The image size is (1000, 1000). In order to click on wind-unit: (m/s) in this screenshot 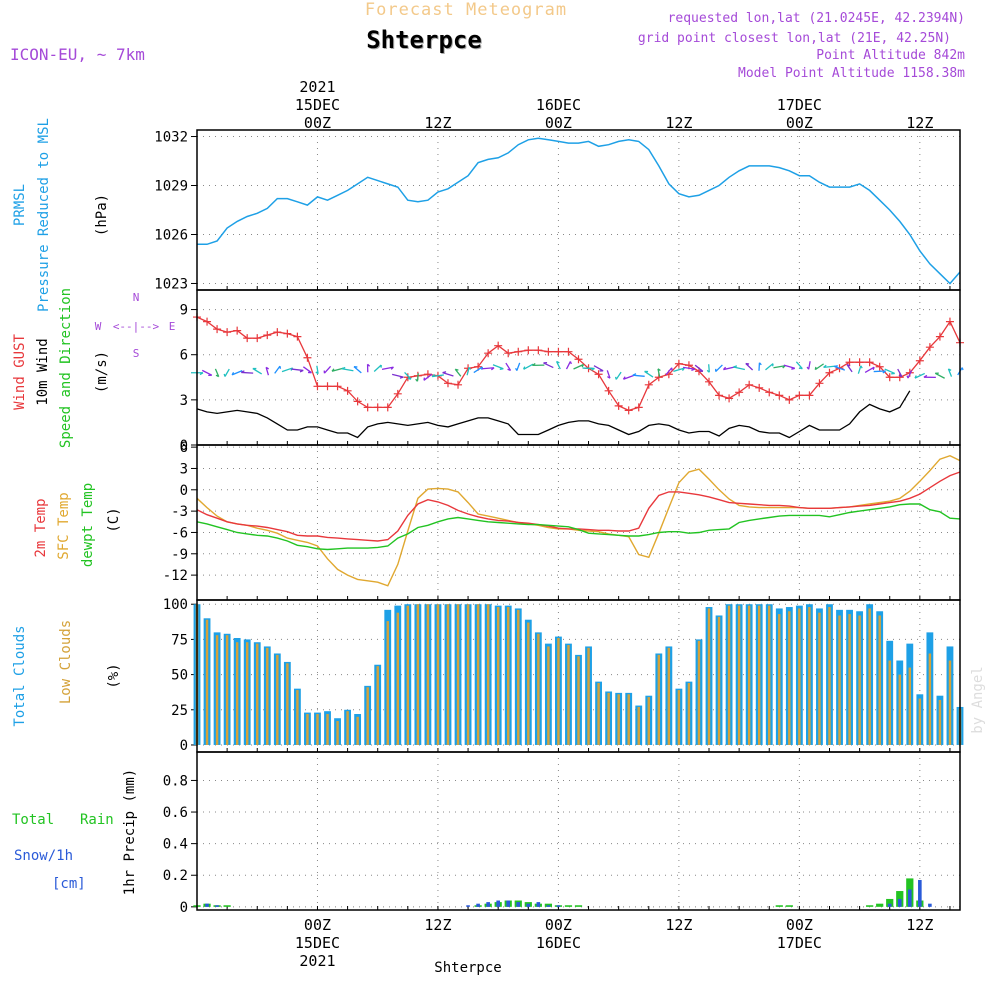, I will do `click(102, 372)`.